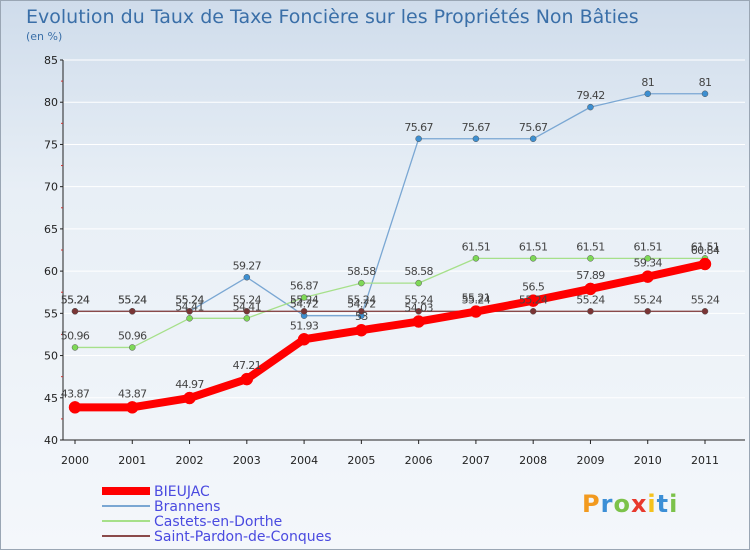  Describe the element at coordinates (418, 283) in the screenshot. I see `point-castets-en-dorthe-2006` at that location.